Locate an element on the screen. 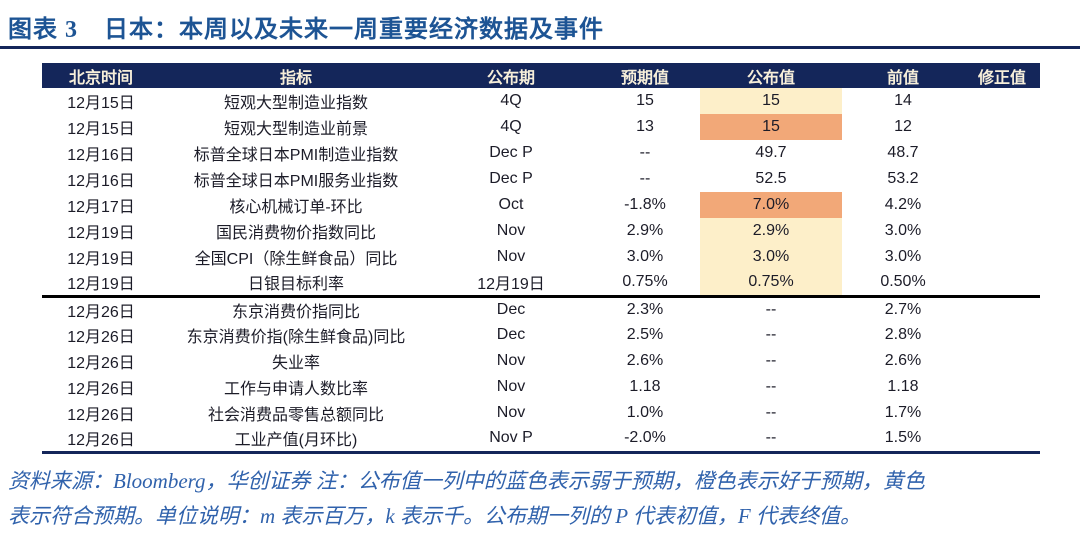  cell-prior: 2.8% is located at coordinates (903, 334).